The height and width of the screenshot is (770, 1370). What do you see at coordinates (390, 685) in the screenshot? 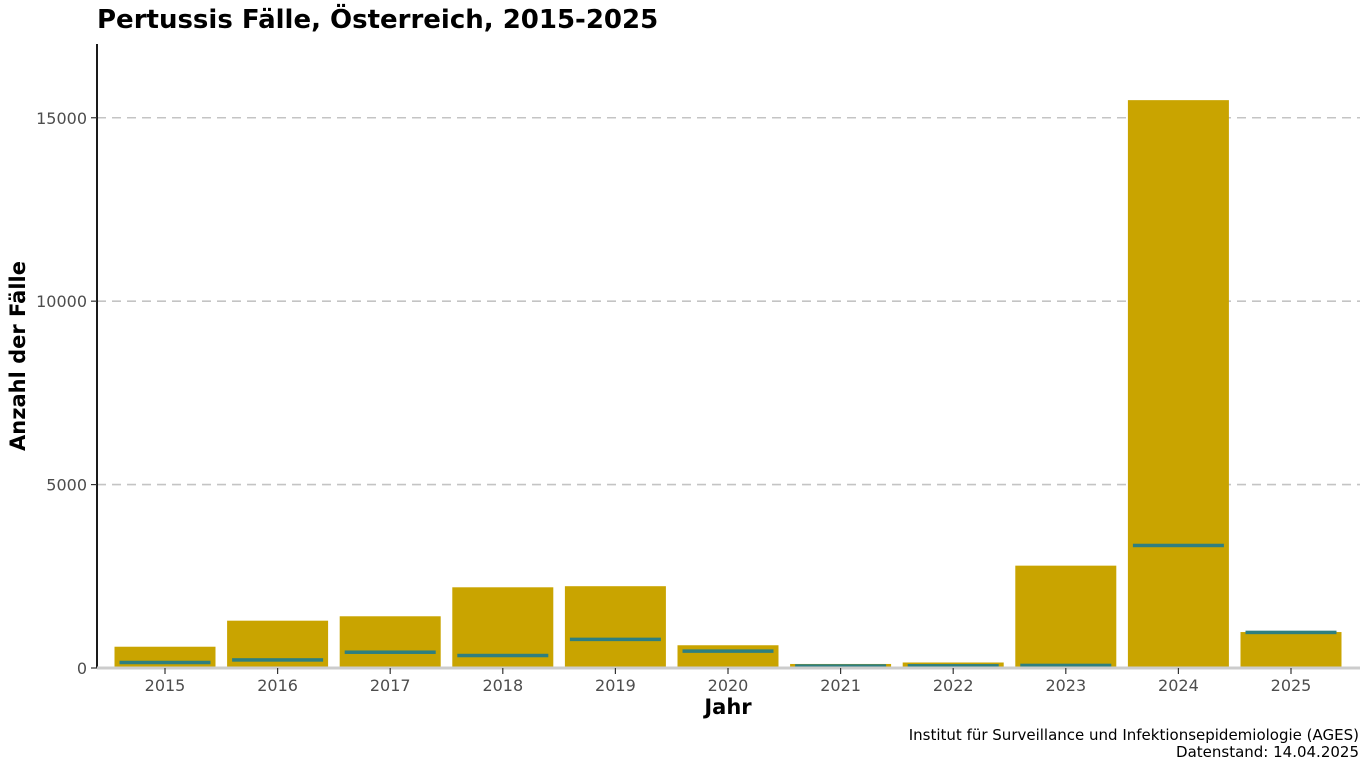
I see `x-tick-label-2017: 2017` at bounding box center [390, 685].